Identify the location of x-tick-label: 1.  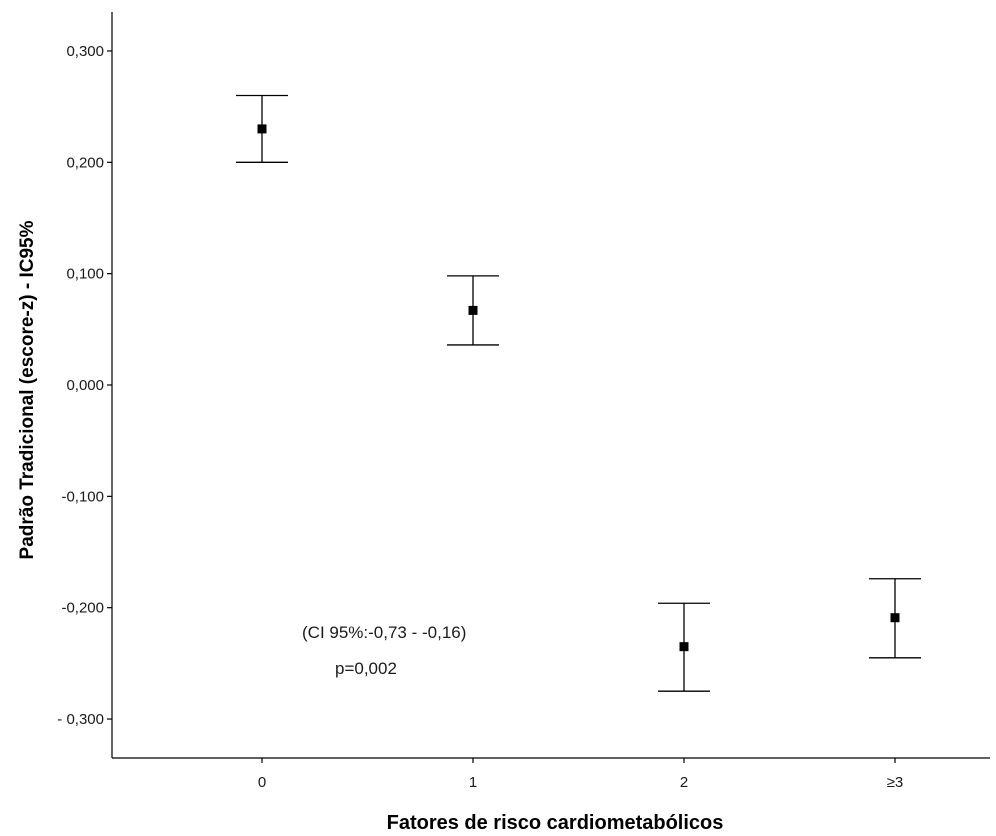
(473, 782).